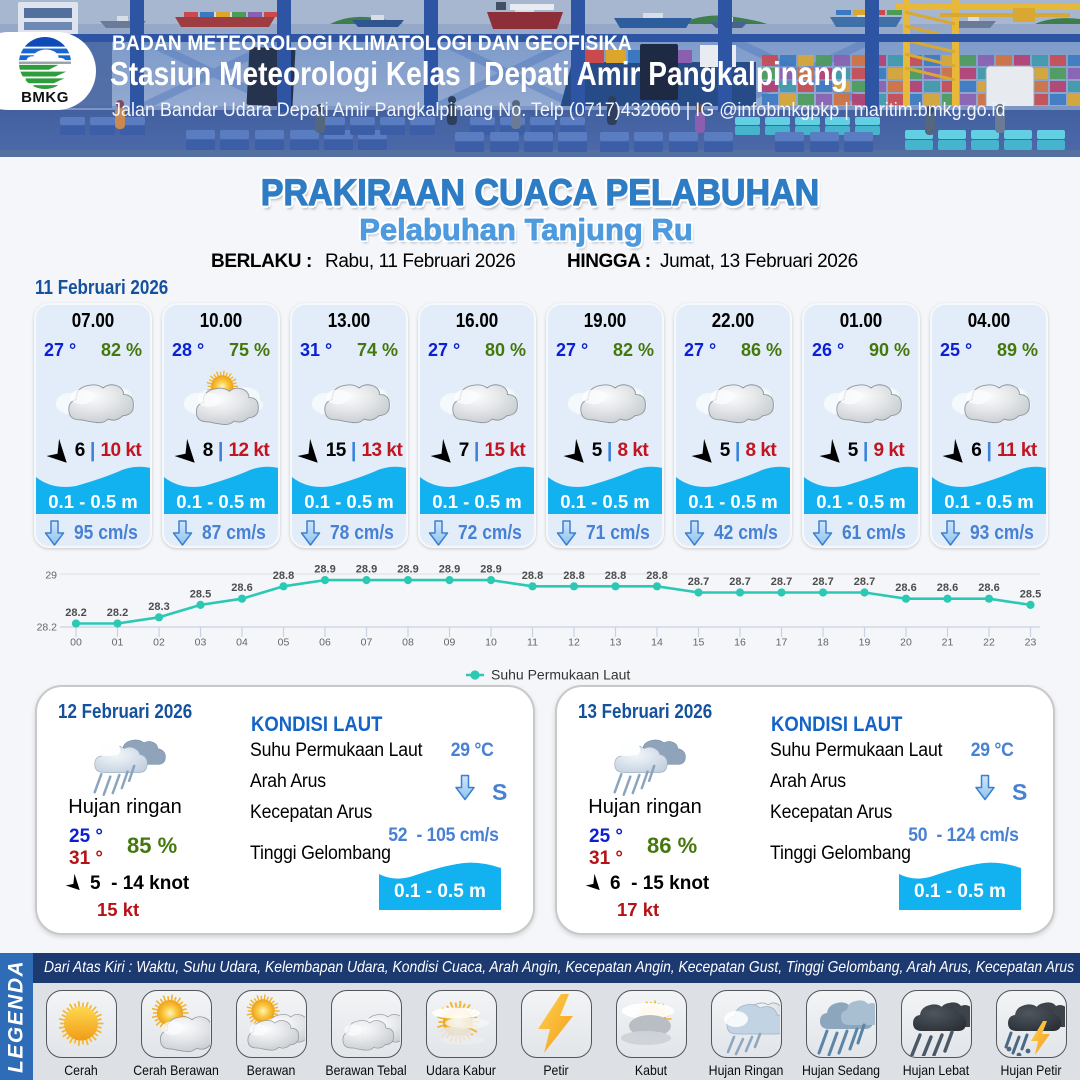 The height and width of the screenshot is (1080, 1080). What do you see at coordinates (616, 643) in the screenshot?
I see `svg-text: 13` at bounding box center [616, 643].